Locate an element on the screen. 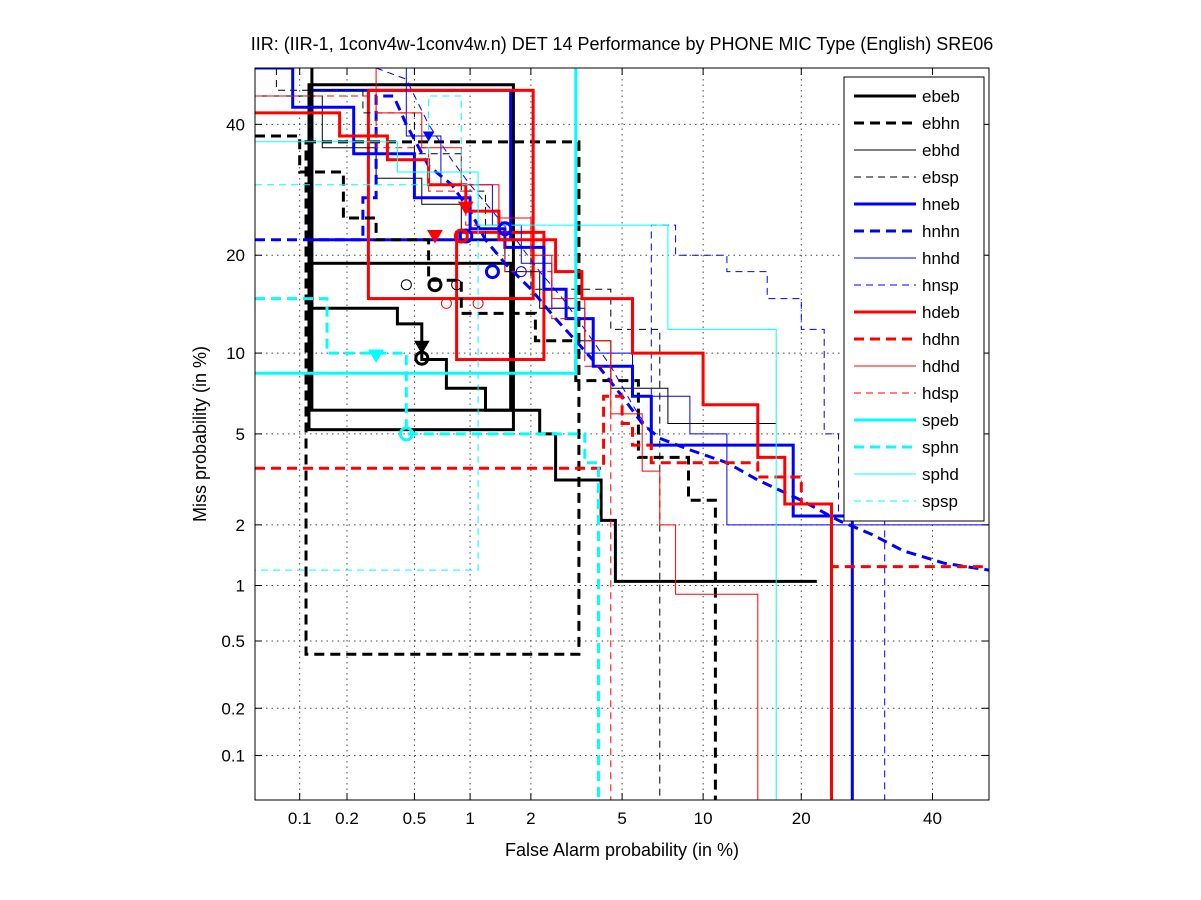 The image size is (1201, 900). legend-label-spsp: spsp is located at coordinates (940, 501).